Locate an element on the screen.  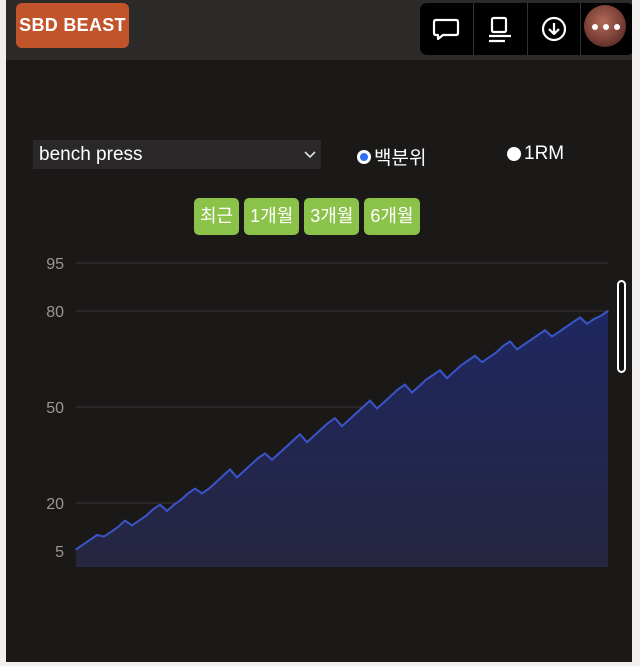
y-tick-label: 50 is located at coordinates (55, 408).